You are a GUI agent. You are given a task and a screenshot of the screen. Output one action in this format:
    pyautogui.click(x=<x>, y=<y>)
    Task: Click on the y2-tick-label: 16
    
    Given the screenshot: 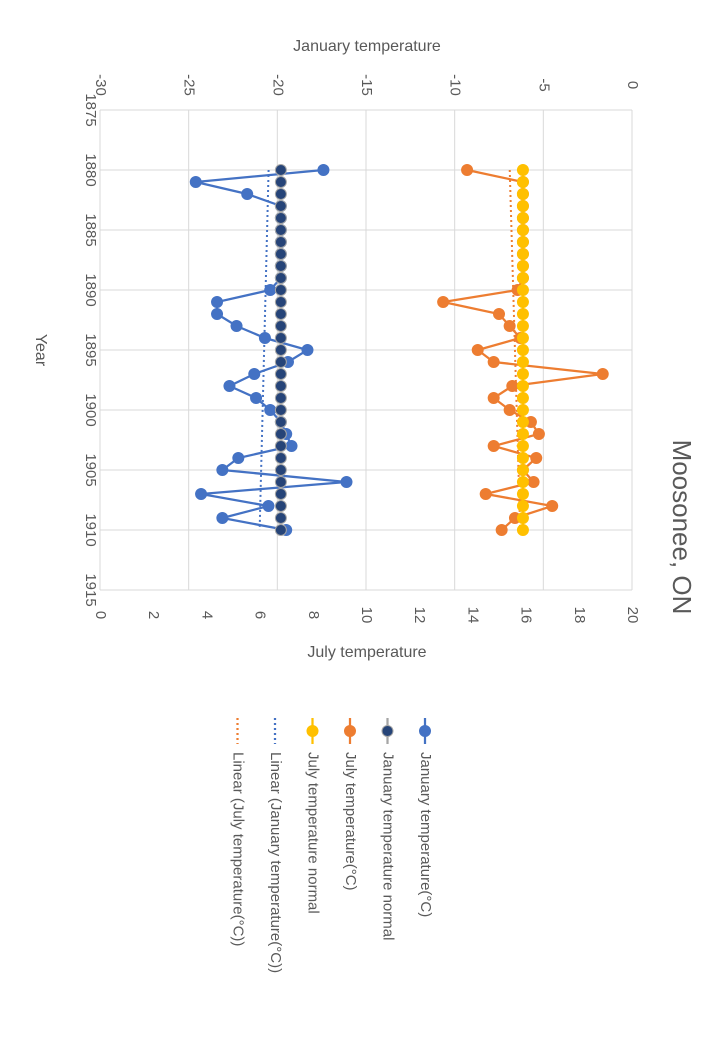 What is the action you would take?
    pyautogui.click(x=526, y=615)
    